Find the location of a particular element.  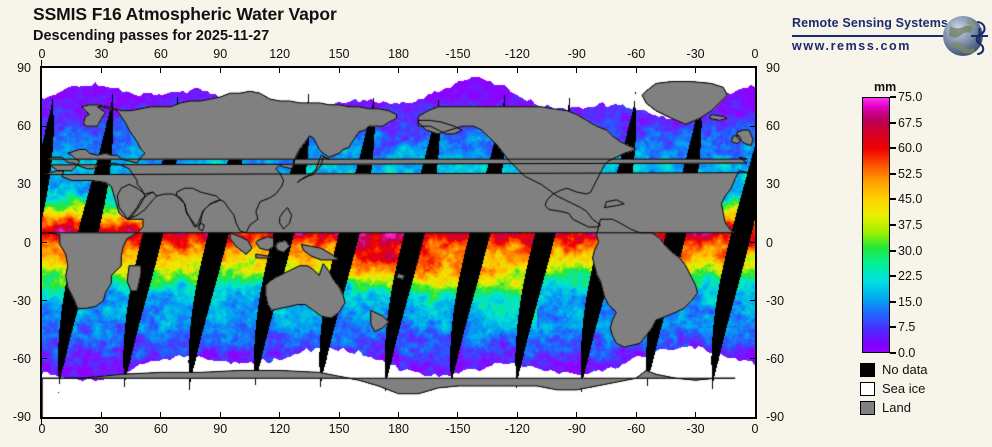

map-legend: No data Sea ice Land is located at coordinates (920, 388).